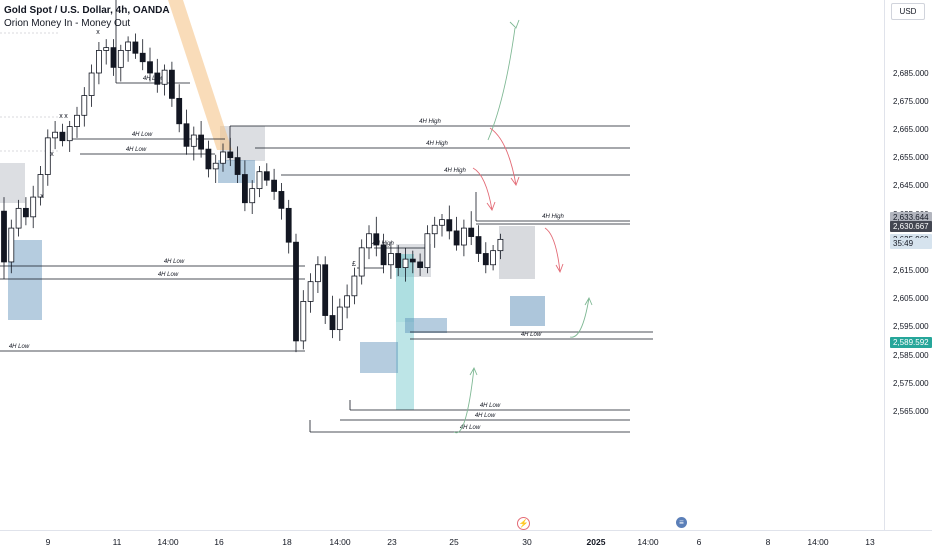 This screenshot has width=932, height=550. I want to click on price-tick: 2,605.000, so click(911, 299).